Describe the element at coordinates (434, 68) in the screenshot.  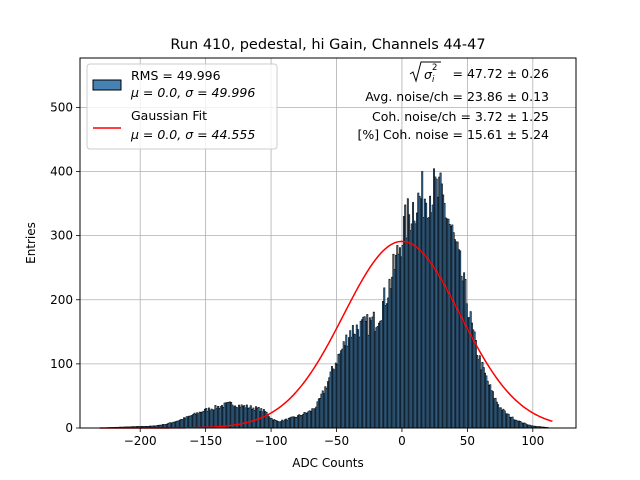
I see `sigma-superscript: 2` at that location.